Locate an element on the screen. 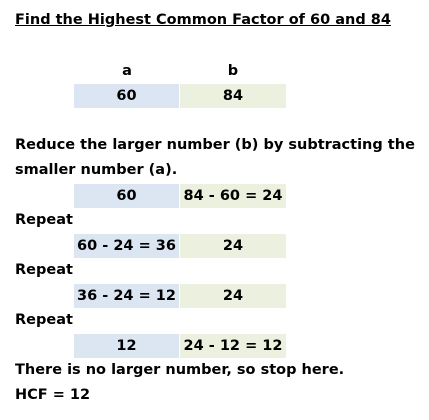 This screenshot has height=420, width=429. row-2-a-cell: 60 is located at coordinates (126, 196).